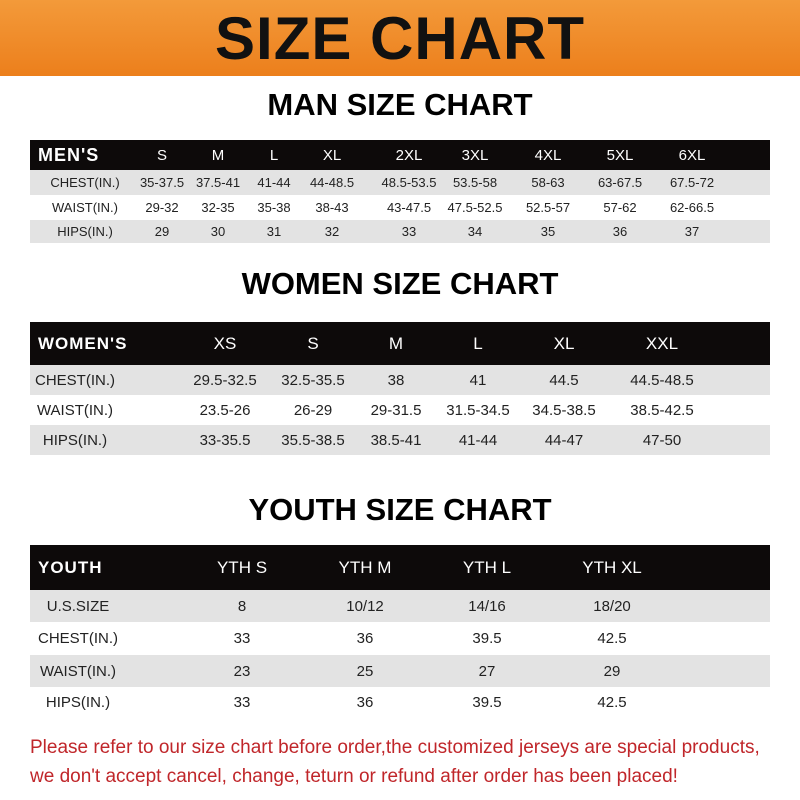  Describe the element at coordinates (620, 155) in the screenshot. I see `size-header: 5XL` at that location.